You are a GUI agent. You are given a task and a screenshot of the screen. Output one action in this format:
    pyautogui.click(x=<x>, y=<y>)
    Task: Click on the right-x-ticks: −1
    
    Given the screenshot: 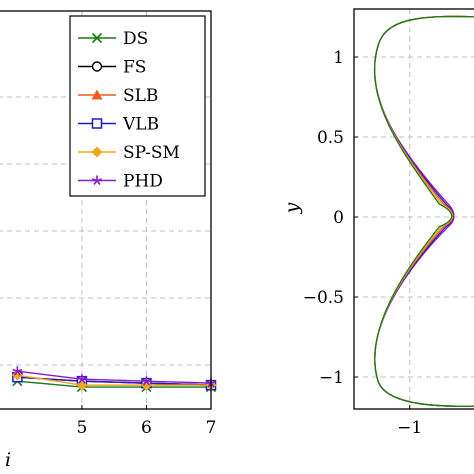 What is the action you would take?
    pyautogui.click(x=409, y=421)
    